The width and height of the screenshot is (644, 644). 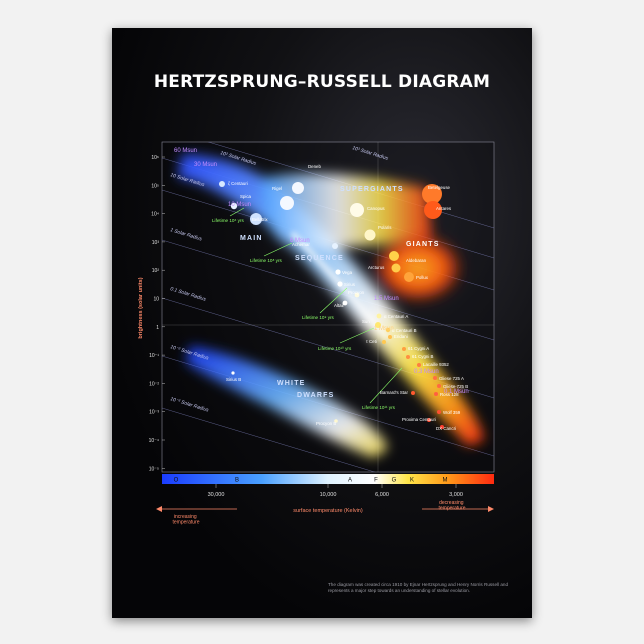 What do you see at coordinates (239, 205) in the screenshot?
I see `mass-label-10: 10 Msun` at bounding box center [239, 205].